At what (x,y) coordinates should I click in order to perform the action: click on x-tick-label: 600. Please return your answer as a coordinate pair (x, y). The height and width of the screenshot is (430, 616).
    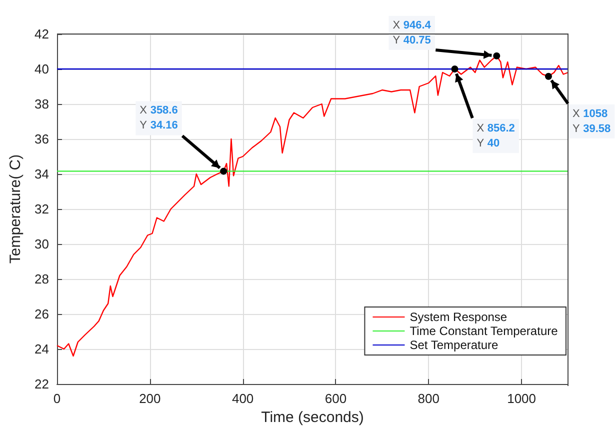
    Looking at the image, I should click on (335, 398).